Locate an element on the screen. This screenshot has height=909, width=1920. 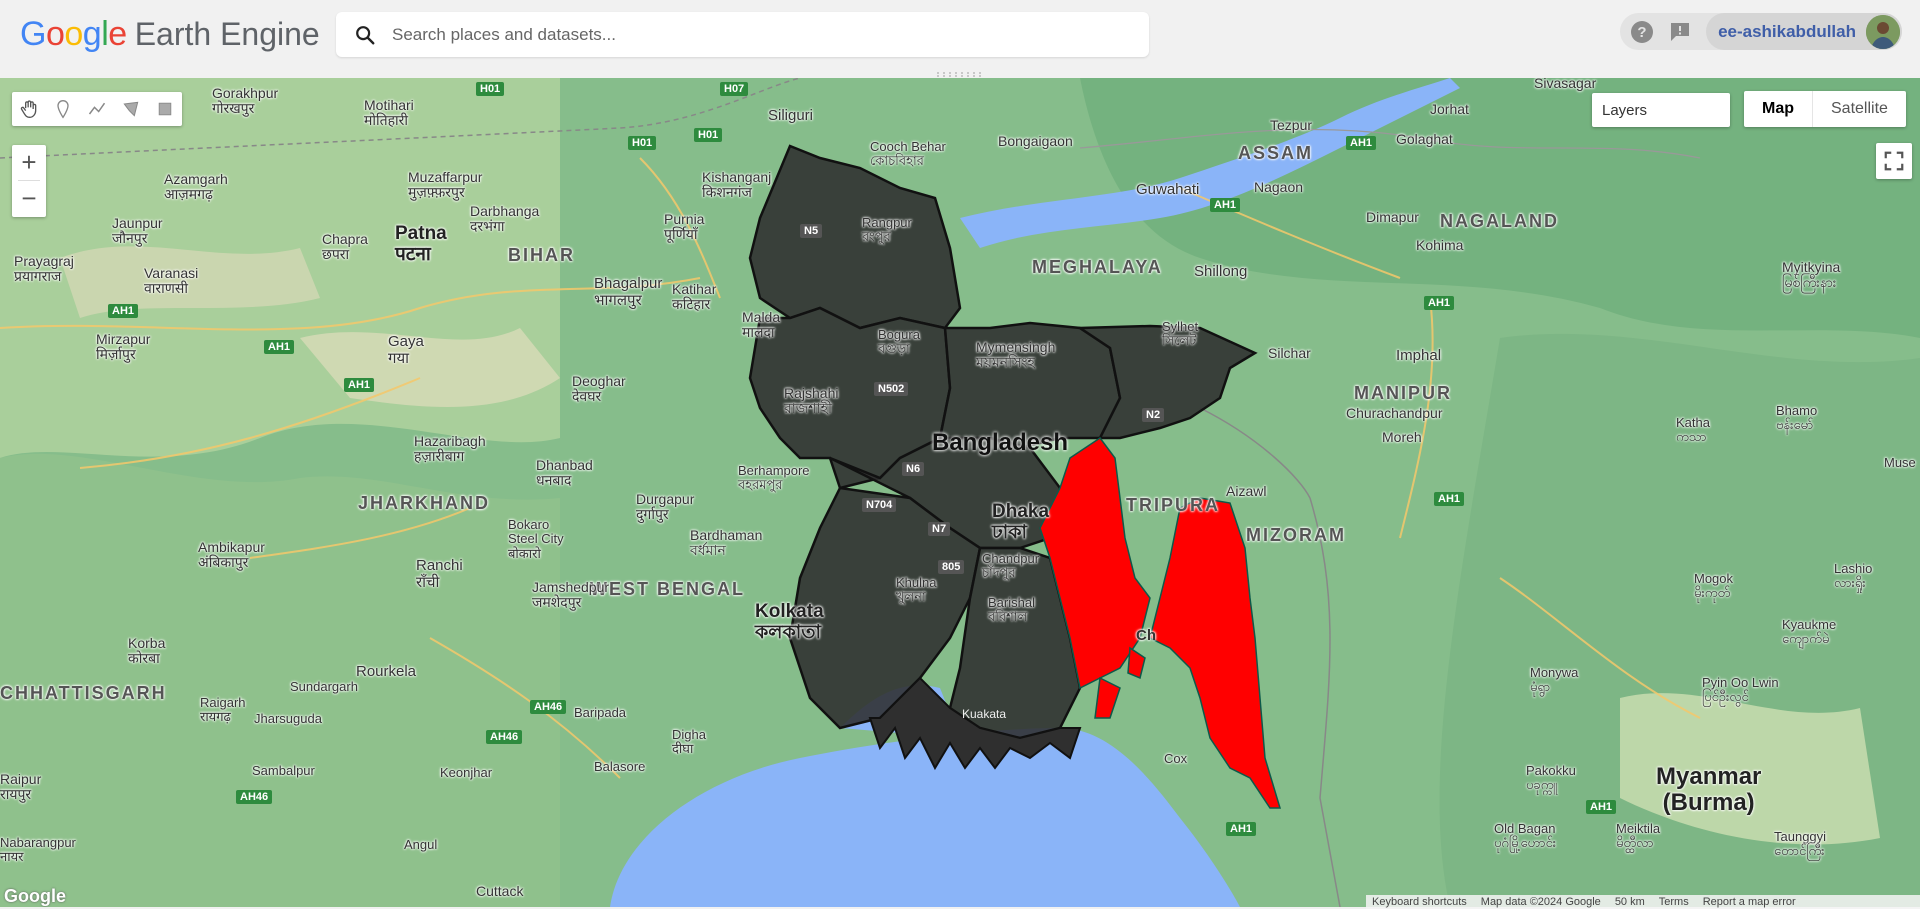
hand-icon is located at coordinates (29, 109).